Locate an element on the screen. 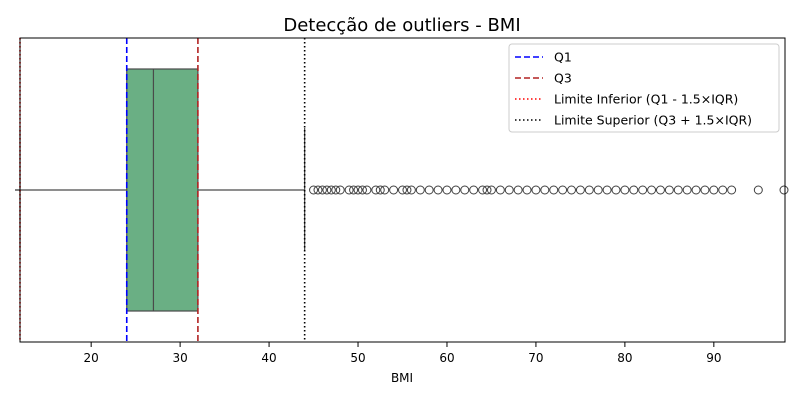  x-tick-label: 30 is located at coordinates (179, 358).